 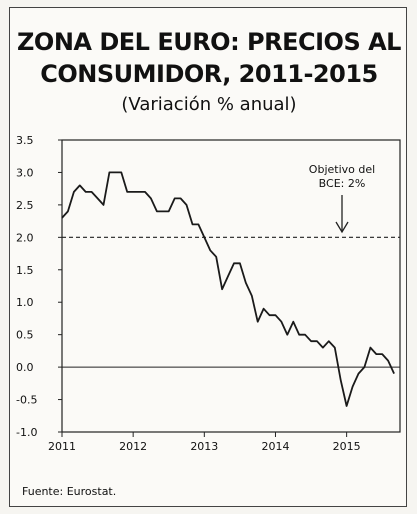 What do you see at coordinates (39, 286) in the screenshot?
I see `y-axis-ticks: 3.5 3.0 2.5 2.0 1.5 1.0 0.5 0.0 -0.5 -1.0` at bounding box center [39, 286].